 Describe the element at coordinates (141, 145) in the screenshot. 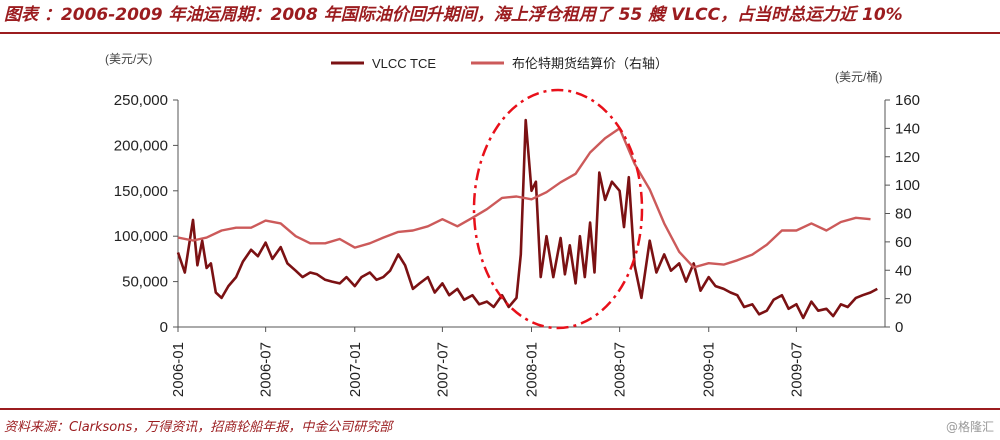

I see `left-tick-label: 200,000` at that location.